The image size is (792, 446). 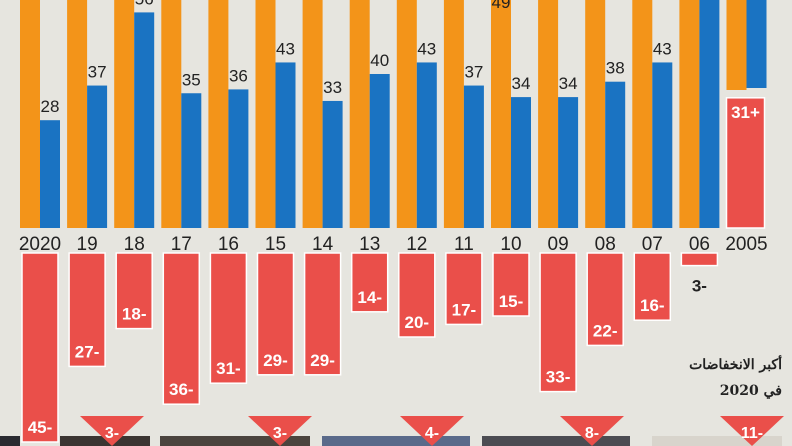 What do you see at coordinates (662, 48) in the screenshot?
I see `blue-bar-value-07: 43` at bounding box center [662, 48].